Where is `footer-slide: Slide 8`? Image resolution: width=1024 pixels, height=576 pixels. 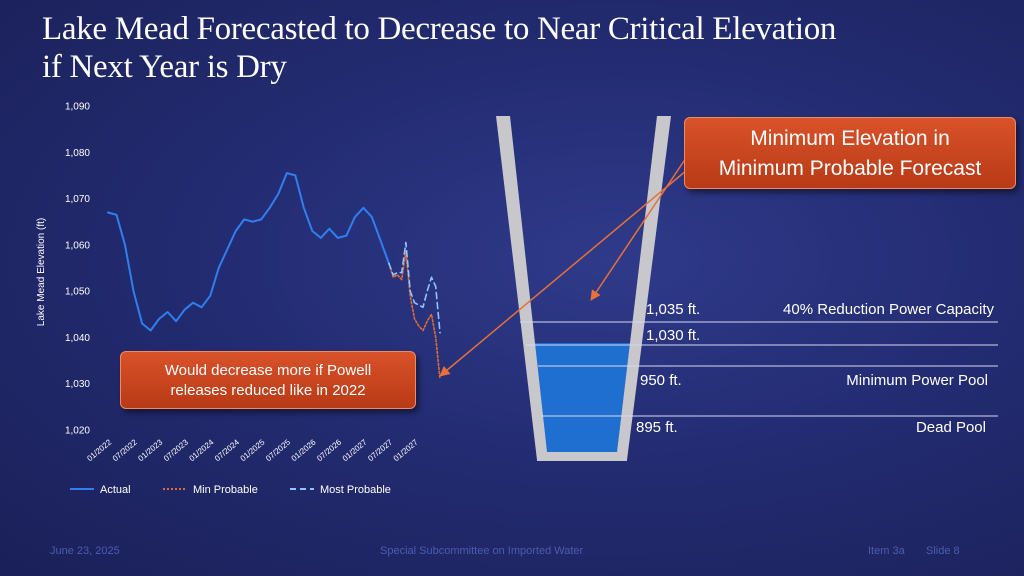
footer-slide: Slide 8 is located at coordinates (943, 551).